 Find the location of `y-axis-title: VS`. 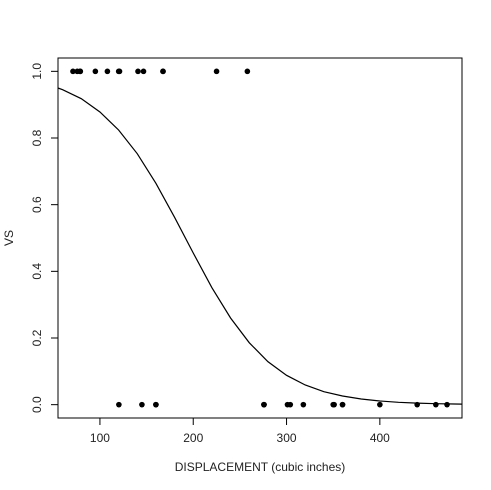

y-axis-title: VS is located at coordinates (9, 238).